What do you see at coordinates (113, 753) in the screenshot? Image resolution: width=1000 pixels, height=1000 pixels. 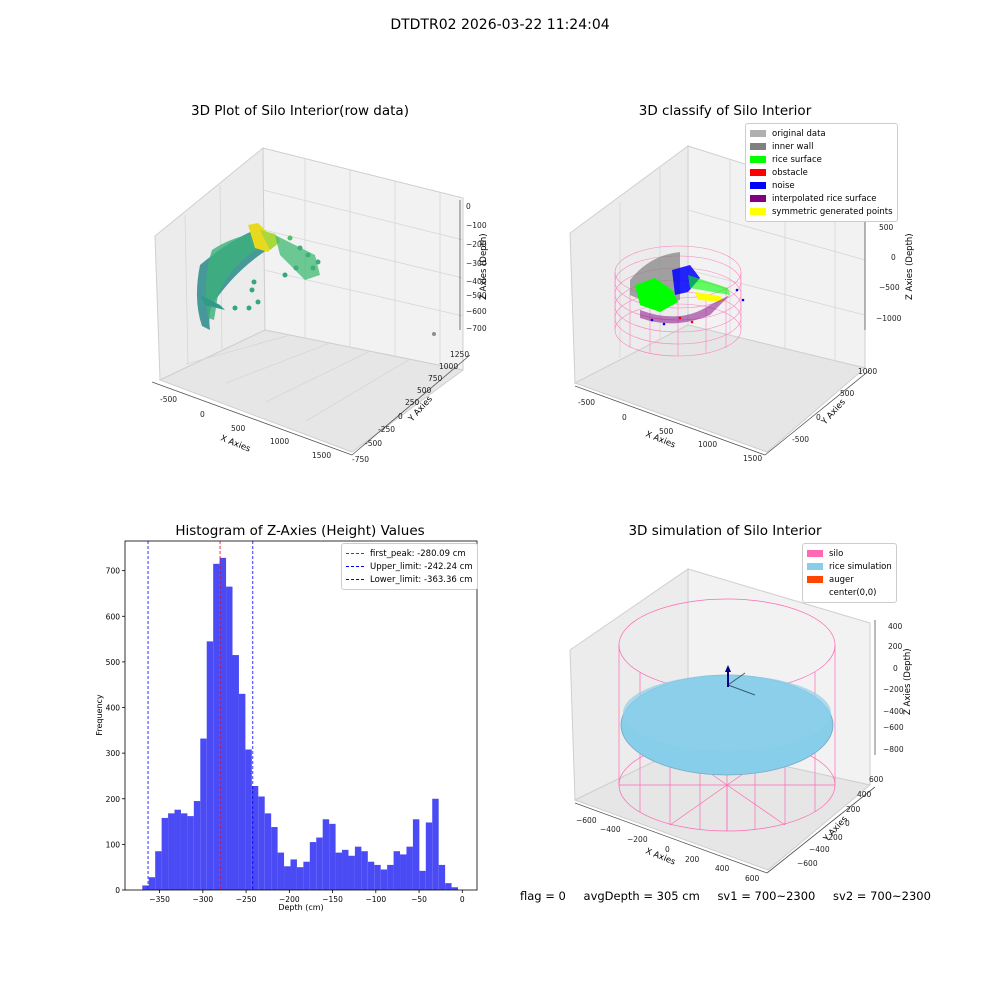 I see `y-tick-label: 300` at bounding box center [113, 753].